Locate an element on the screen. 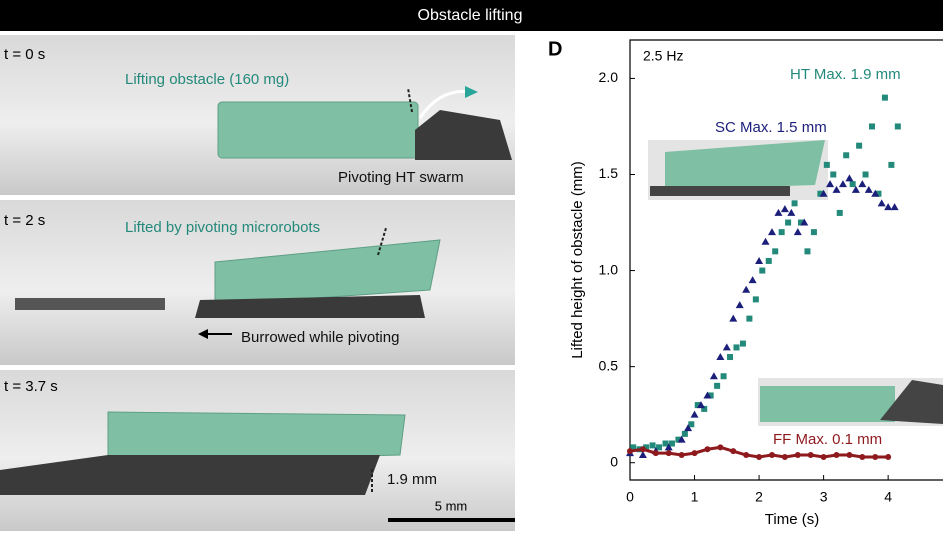  time-label: t = 3.7 s is located at coordinates (31, 386).